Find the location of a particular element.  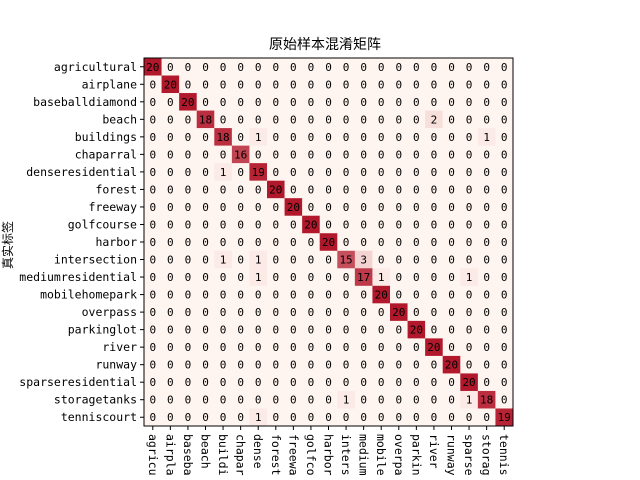

cell-value: 20 is located at coordinates (416, 330).